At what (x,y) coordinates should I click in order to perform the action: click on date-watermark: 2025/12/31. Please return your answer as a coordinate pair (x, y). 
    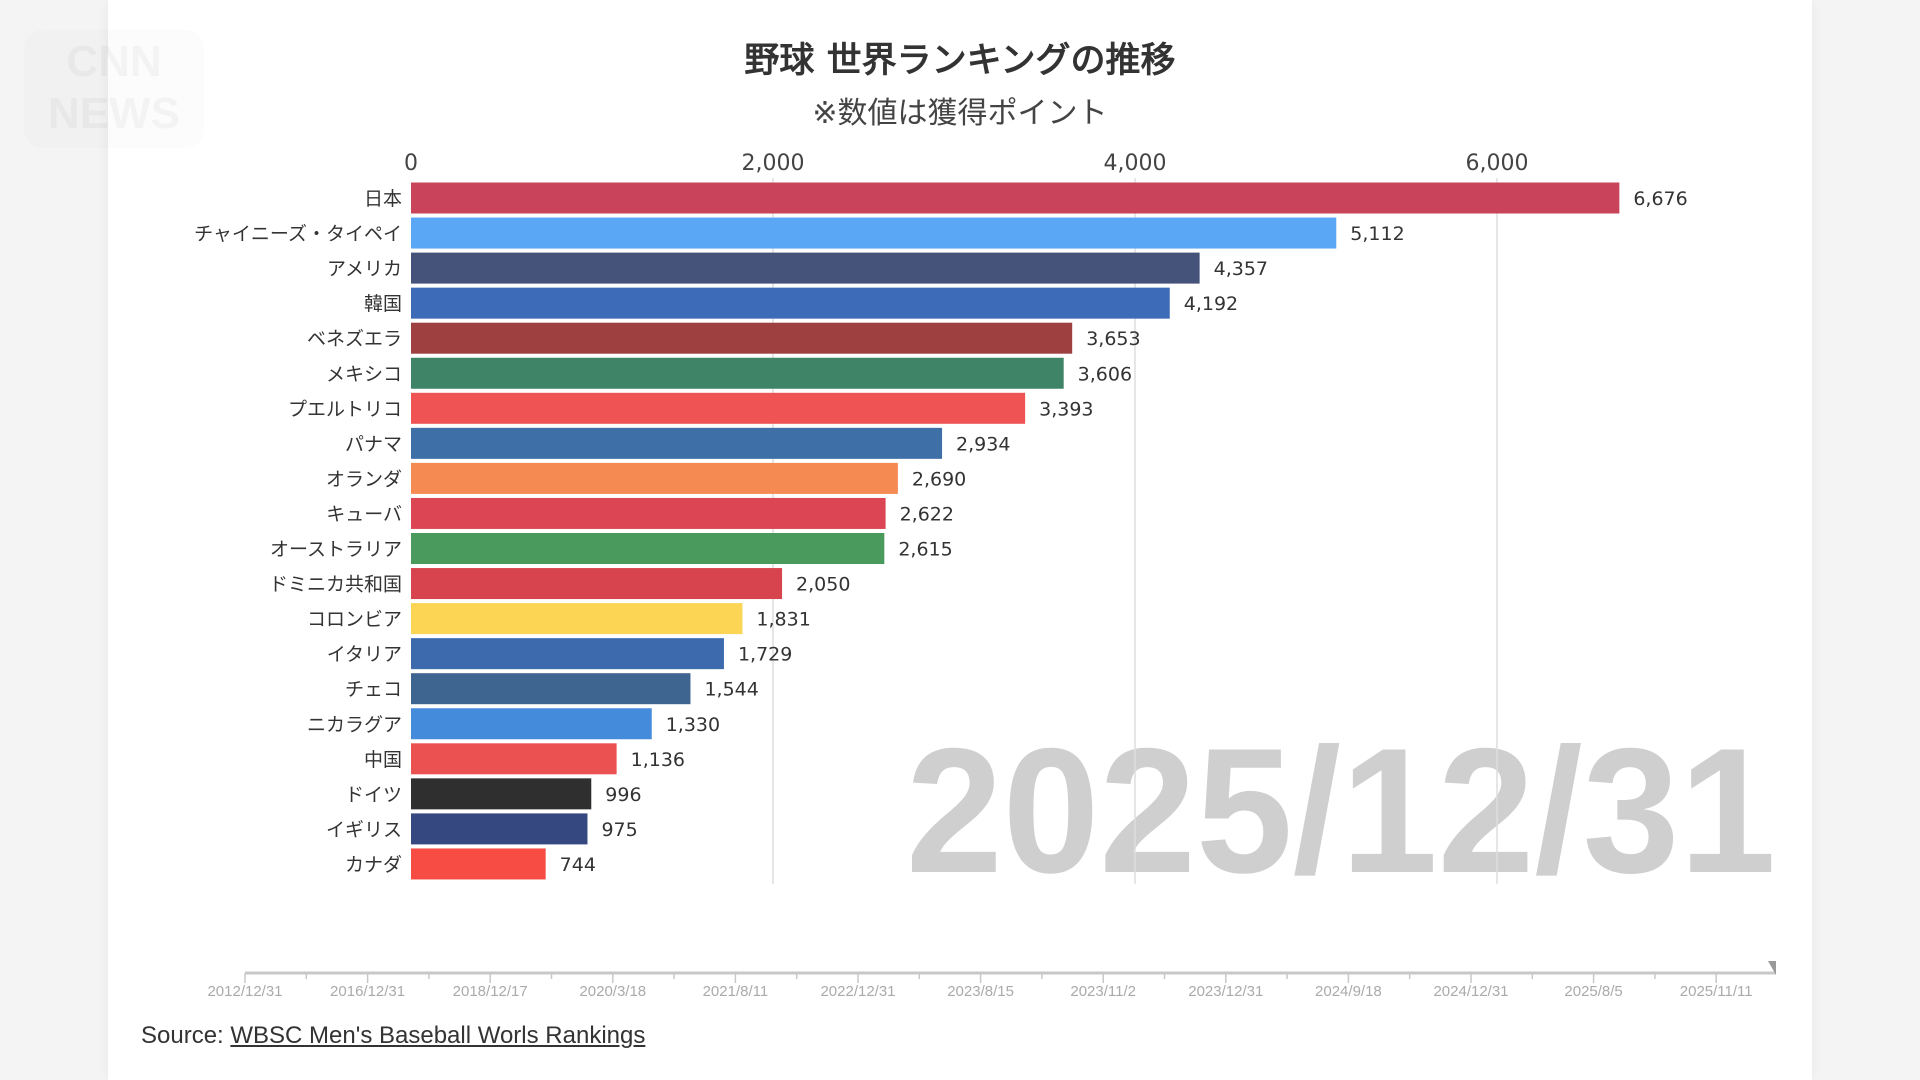
    Looking at the image, I should click on (1341, 810).